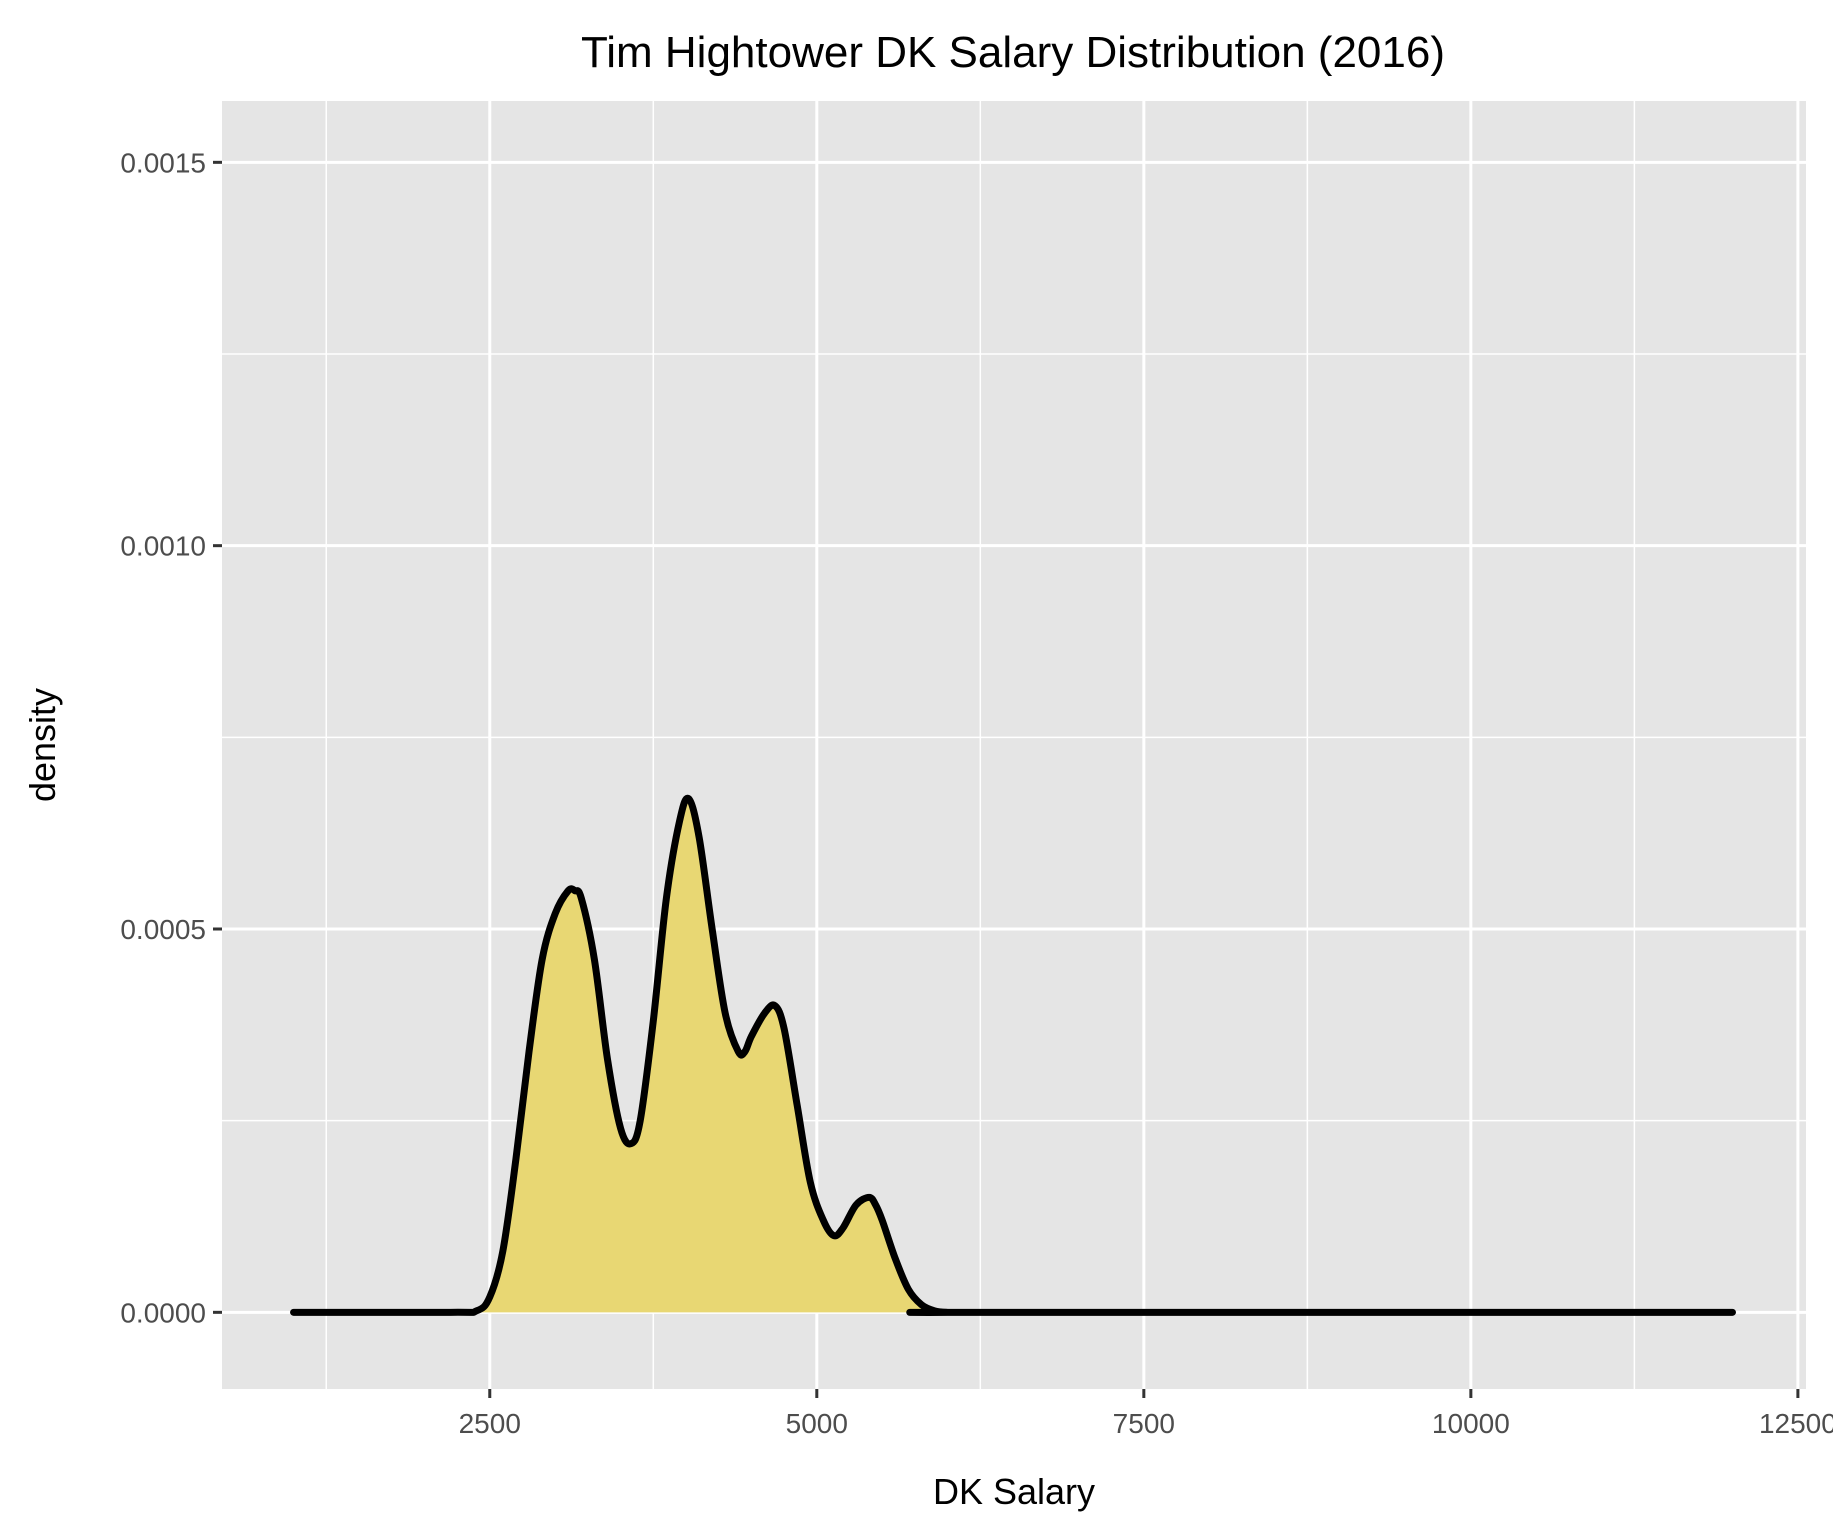  I want to click on y-tick-label: 0.0005, so click(163, 929).